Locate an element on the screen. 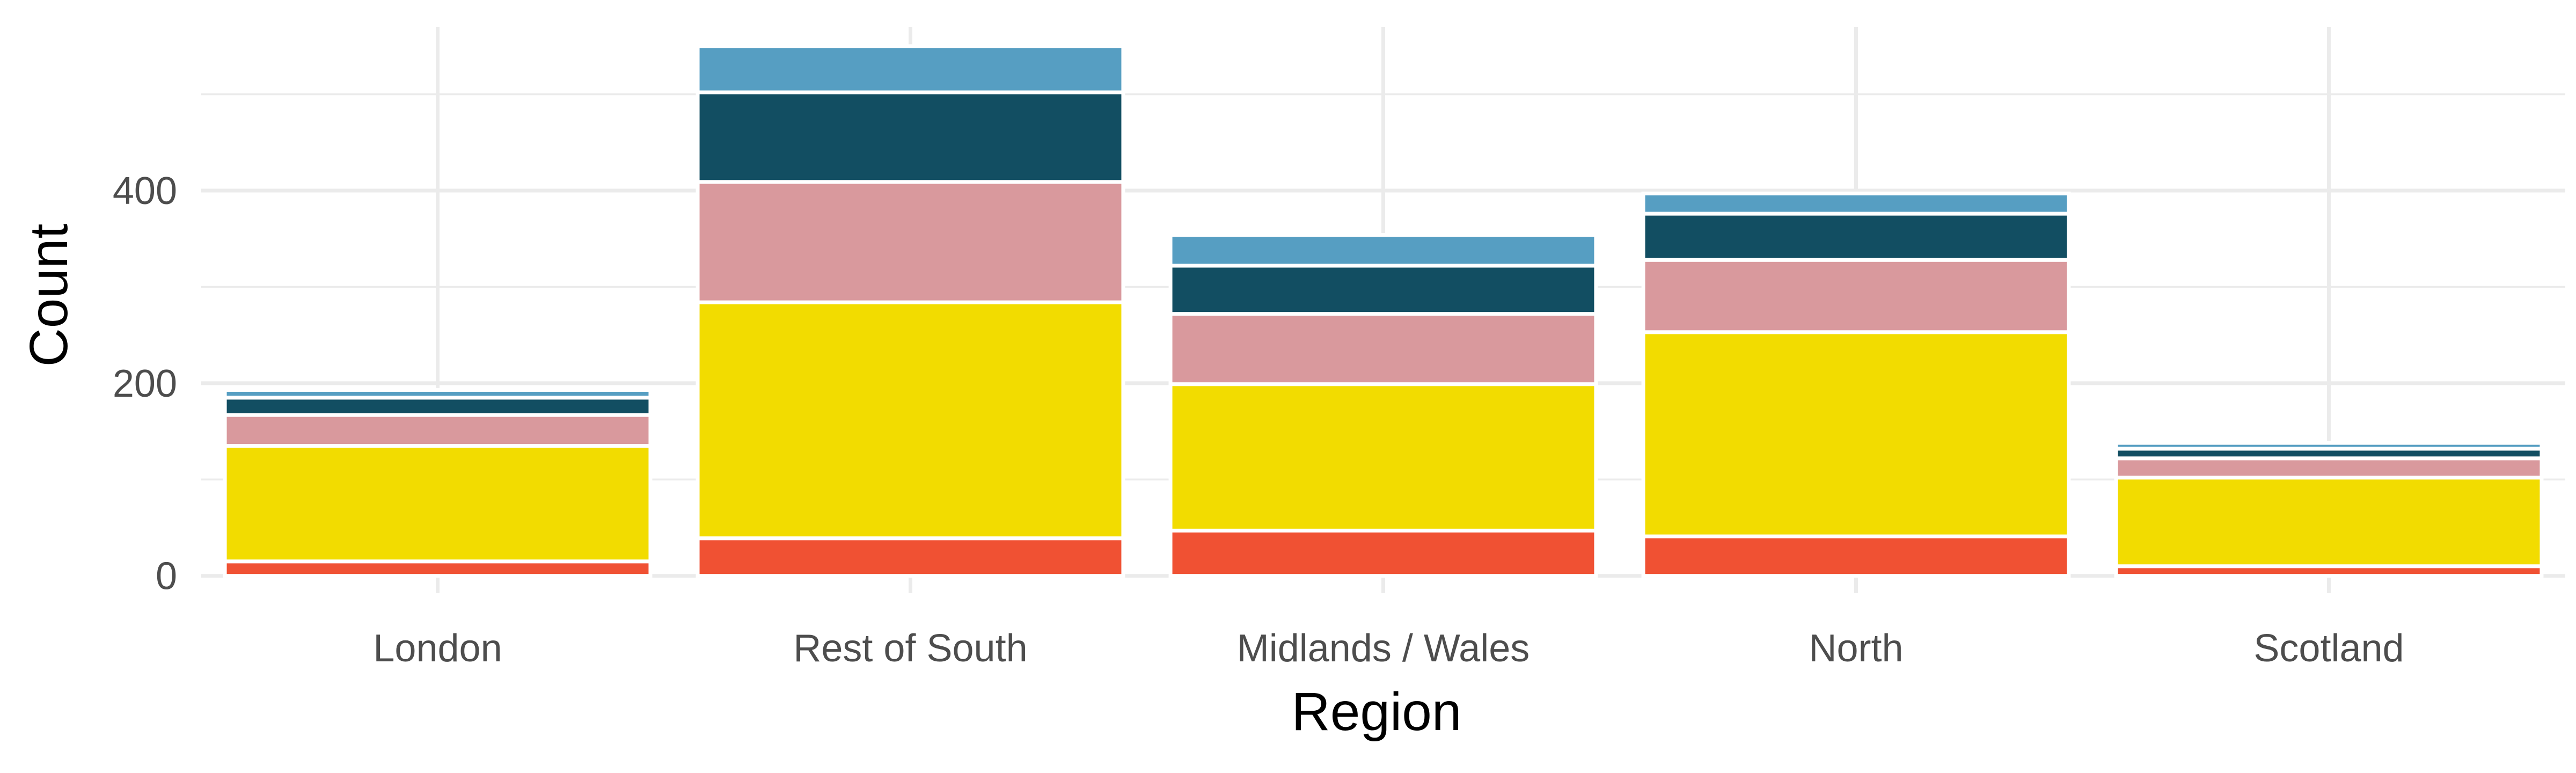  x-tick-label: Scotland is located at coordinates (2328, 648).